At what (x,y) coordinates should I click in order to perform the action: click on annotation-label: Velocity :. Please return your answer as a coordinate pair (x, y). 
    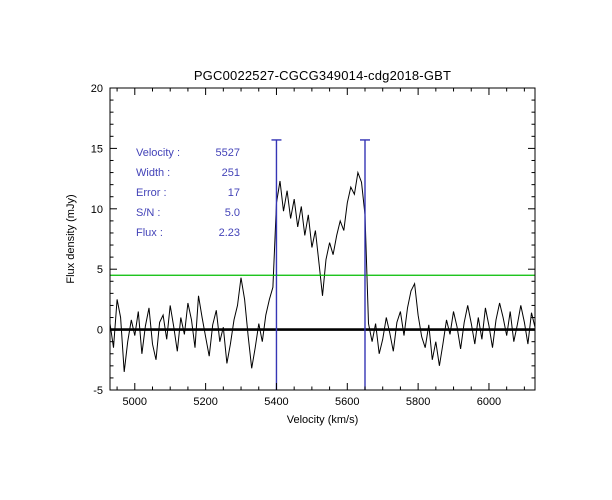
    Looking at the image, I should click on (158, 153).